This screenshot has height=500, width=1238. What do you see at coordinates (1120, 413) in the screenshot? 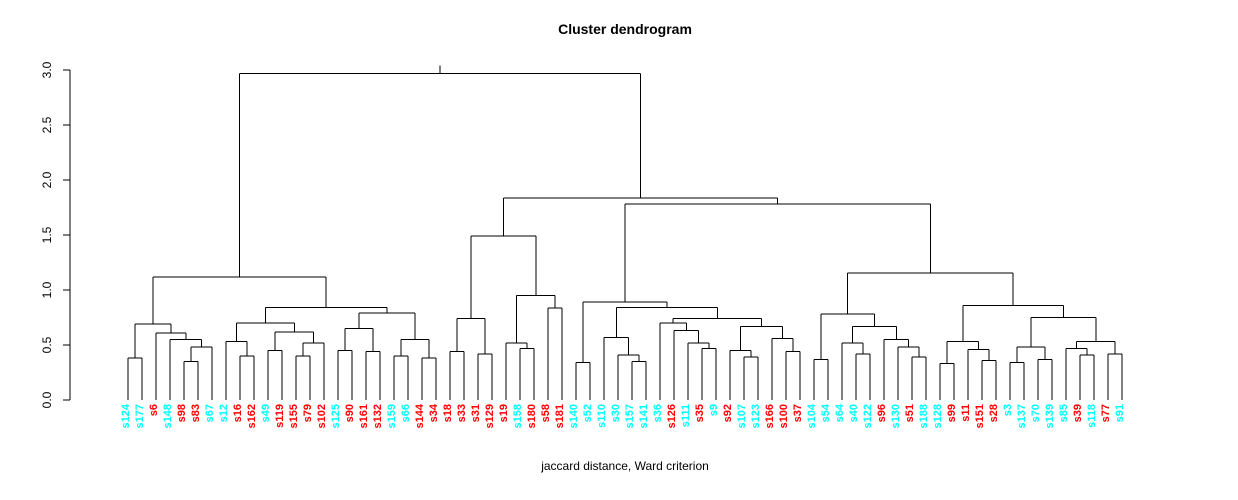
I see `leaf-label: s91` at bounding box center [1120, 413].